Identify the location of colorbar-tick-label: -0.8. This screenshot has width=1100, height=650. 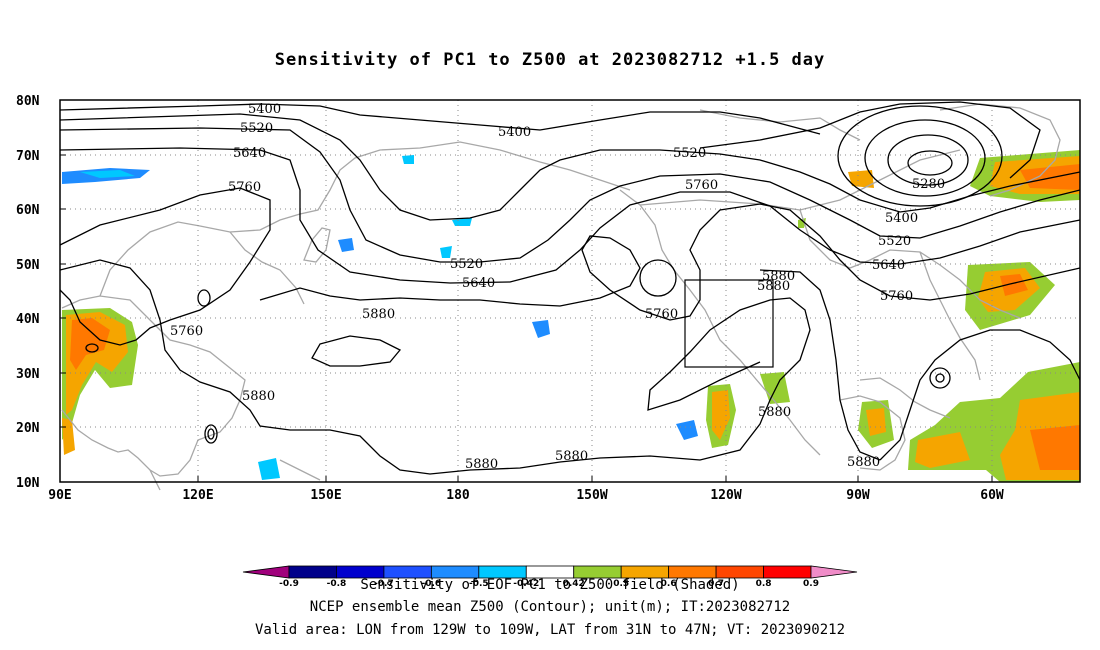
(337, 584).